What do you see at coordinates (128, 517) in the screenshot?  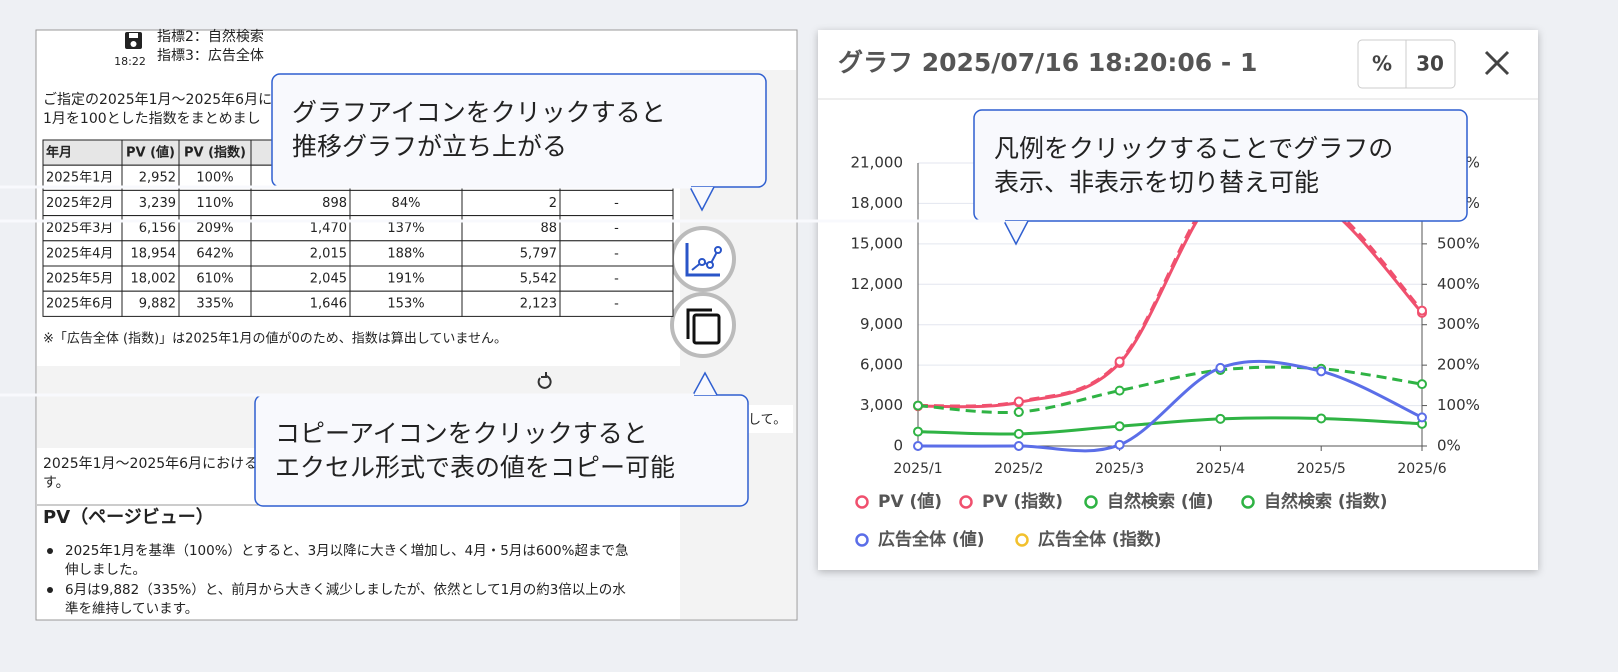 I see `section-heading: PV（ページビュー）` at bounding box center [128, 517].